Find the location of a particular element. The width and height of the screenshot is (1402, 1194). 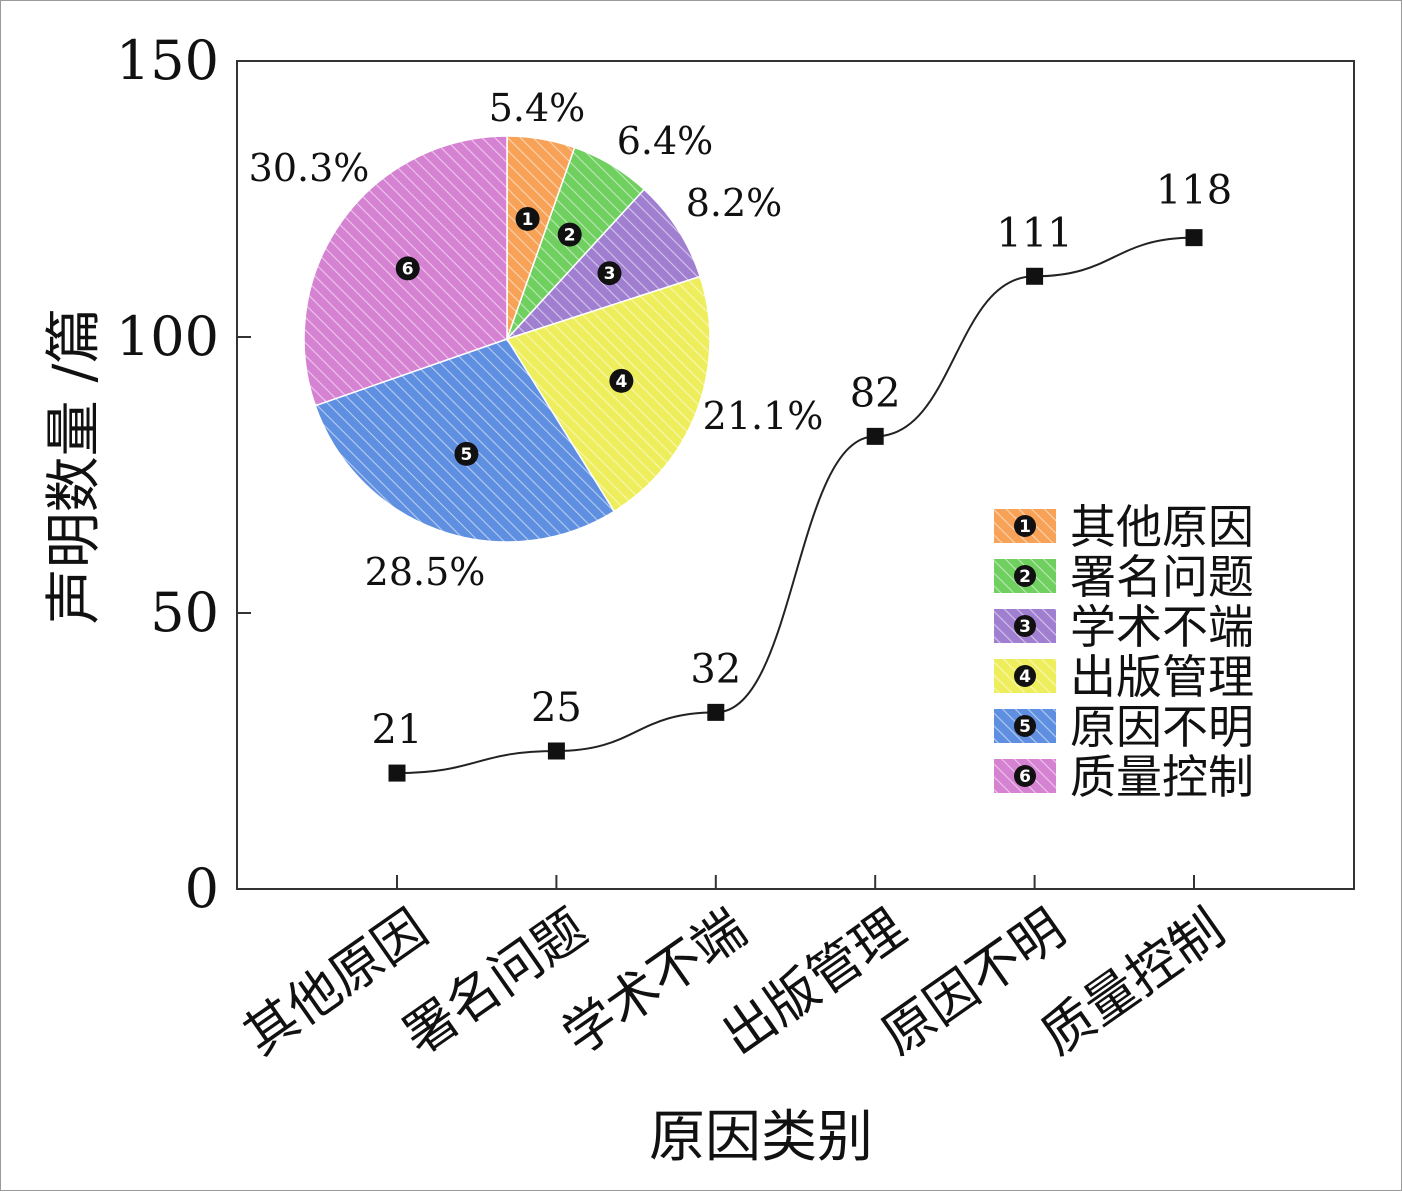

y-tick-label: 50 is located at coordinates (184, 612).